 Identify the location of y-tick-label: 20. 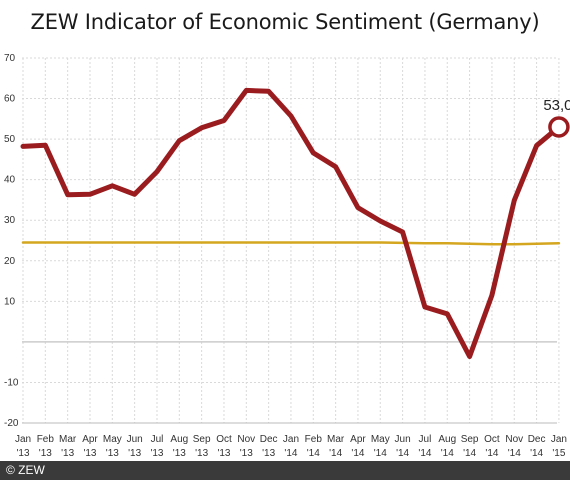
(10, 261).